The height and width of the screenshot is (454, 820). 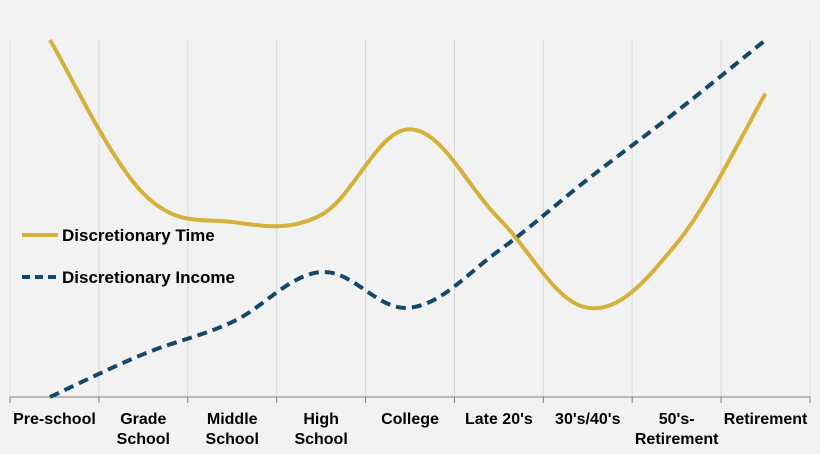 I want to click on x-tick-label: 50's-Retirement, so click(x=677, y=429).